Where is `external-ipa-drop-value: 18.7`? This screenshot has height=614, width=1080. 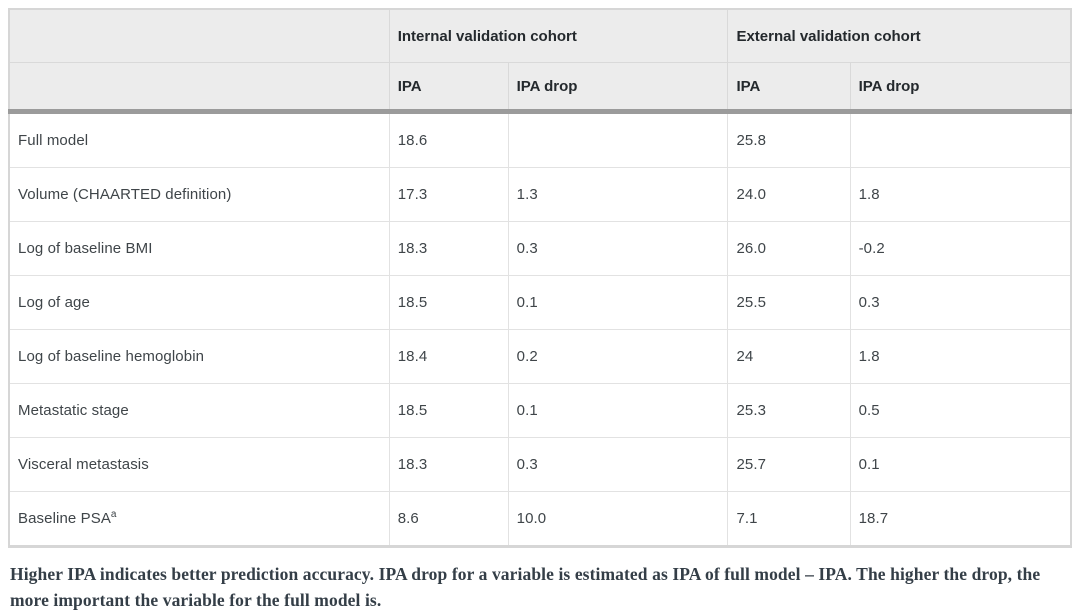
external-ipa-drop-value: 18.7 is located at coordinates (960, 519).